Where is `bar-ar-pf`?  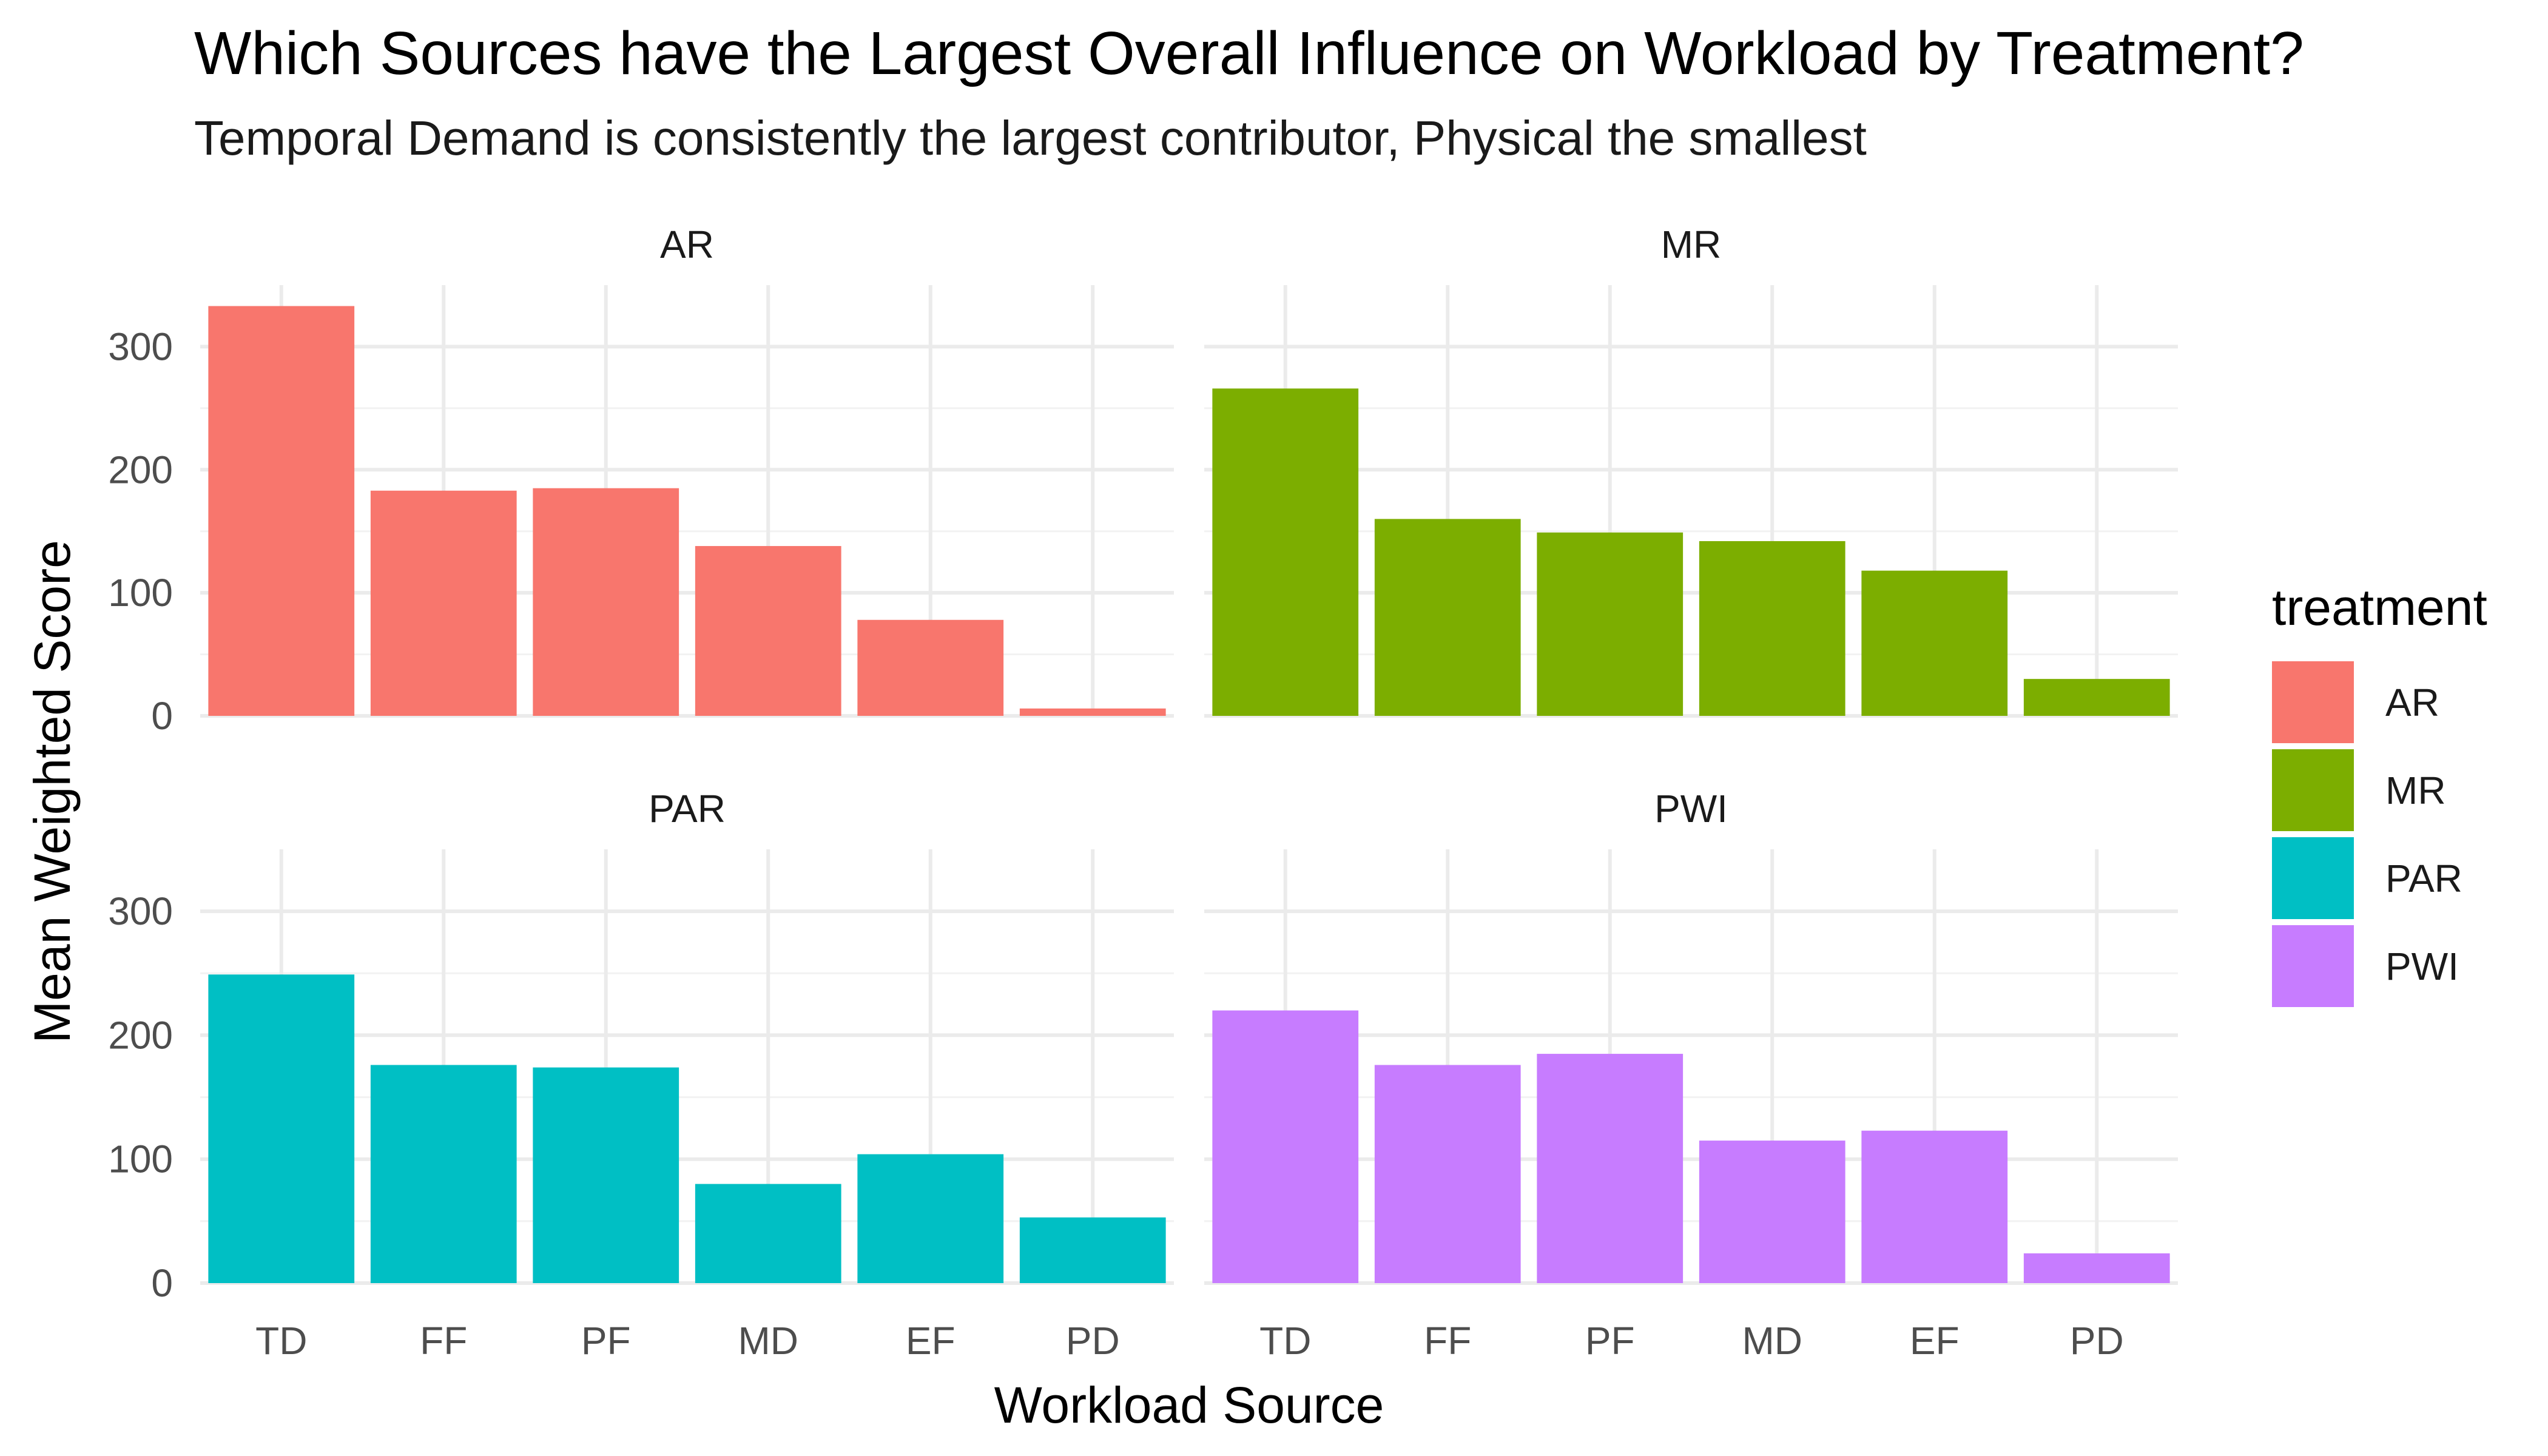
bar-ar-pf is located at coordinates (606, 602).